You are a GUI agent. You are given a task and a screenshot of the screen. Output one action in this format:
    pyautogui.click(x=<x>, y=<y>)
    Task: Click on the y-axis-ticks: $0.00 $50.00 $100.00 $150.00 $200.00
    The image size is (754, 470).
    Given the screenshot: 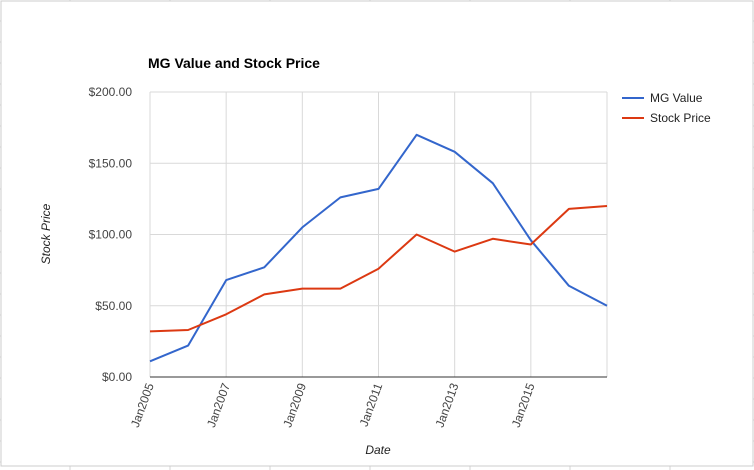 What is the action you would take?
    pyautogui.click(x=111, y=234)
    